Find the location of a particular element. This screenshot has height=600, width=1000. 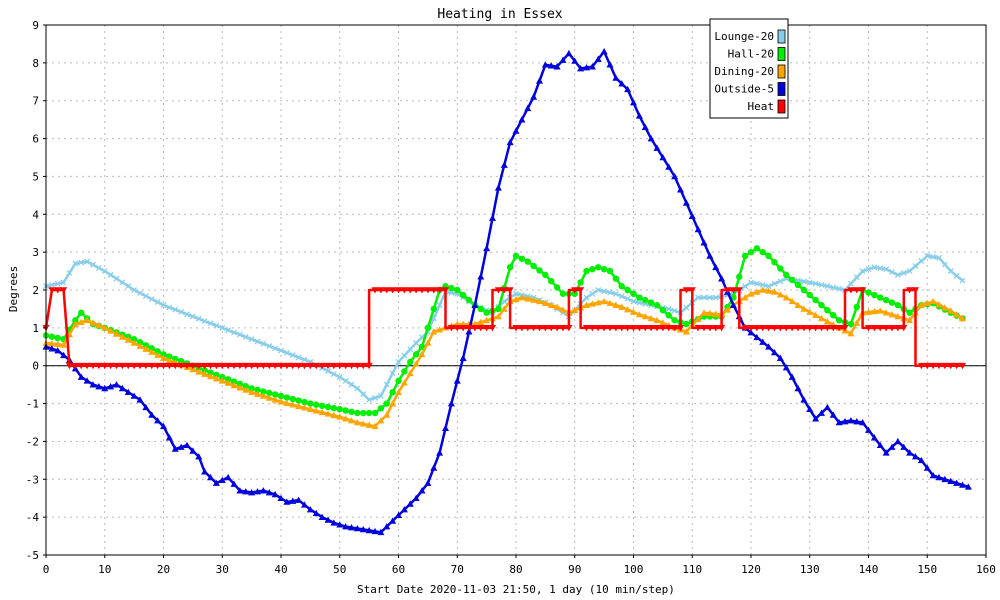

x-tick-label: 10 is located at coordinates (104, 569).